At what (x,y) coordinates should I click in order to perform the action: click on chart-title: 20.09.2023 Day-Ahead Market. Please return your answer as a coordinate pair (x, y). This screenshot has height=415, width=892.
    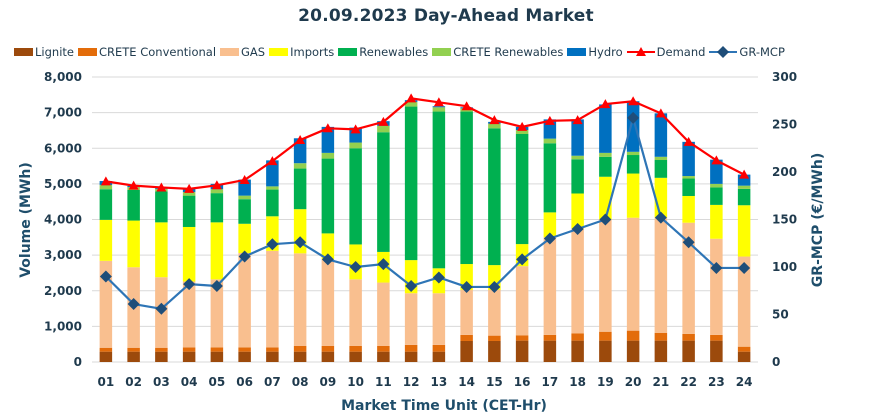
    Looking at the image, I should click on (446, 16).